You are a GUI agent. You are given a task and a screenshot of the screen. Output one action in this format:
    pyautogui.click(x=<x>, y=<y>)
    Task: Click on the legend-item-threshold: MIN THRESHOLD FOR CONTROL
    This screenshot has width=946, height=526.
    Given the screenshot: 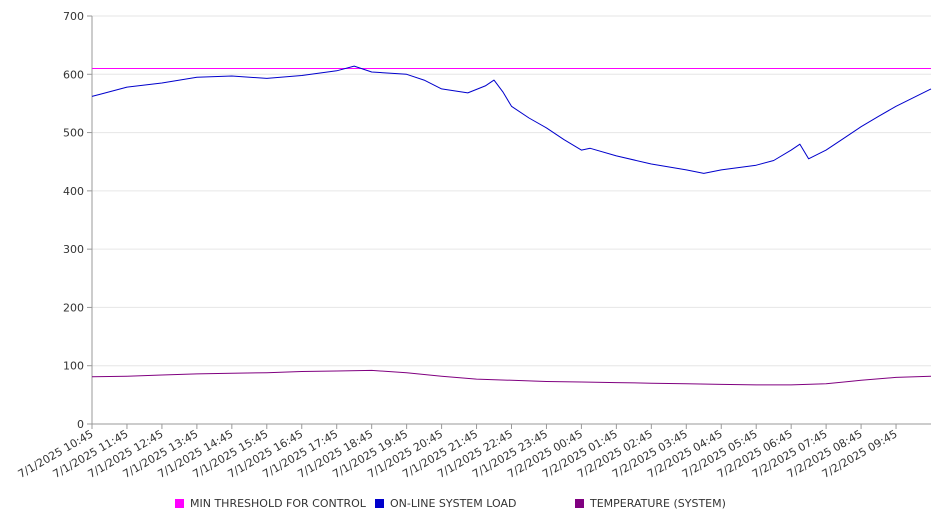 What is the action you would take?
    pyautogui.click(x=270, y=503)
    